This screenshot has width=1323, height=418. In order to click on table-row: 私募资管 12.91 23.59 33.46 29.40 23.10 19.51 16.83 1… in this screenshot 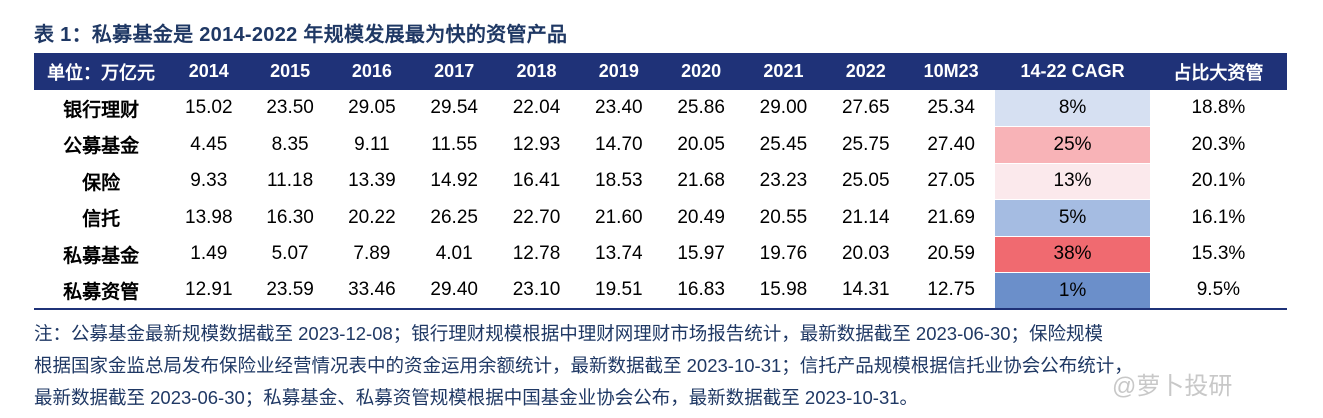, I will do `click(660, 291)`.